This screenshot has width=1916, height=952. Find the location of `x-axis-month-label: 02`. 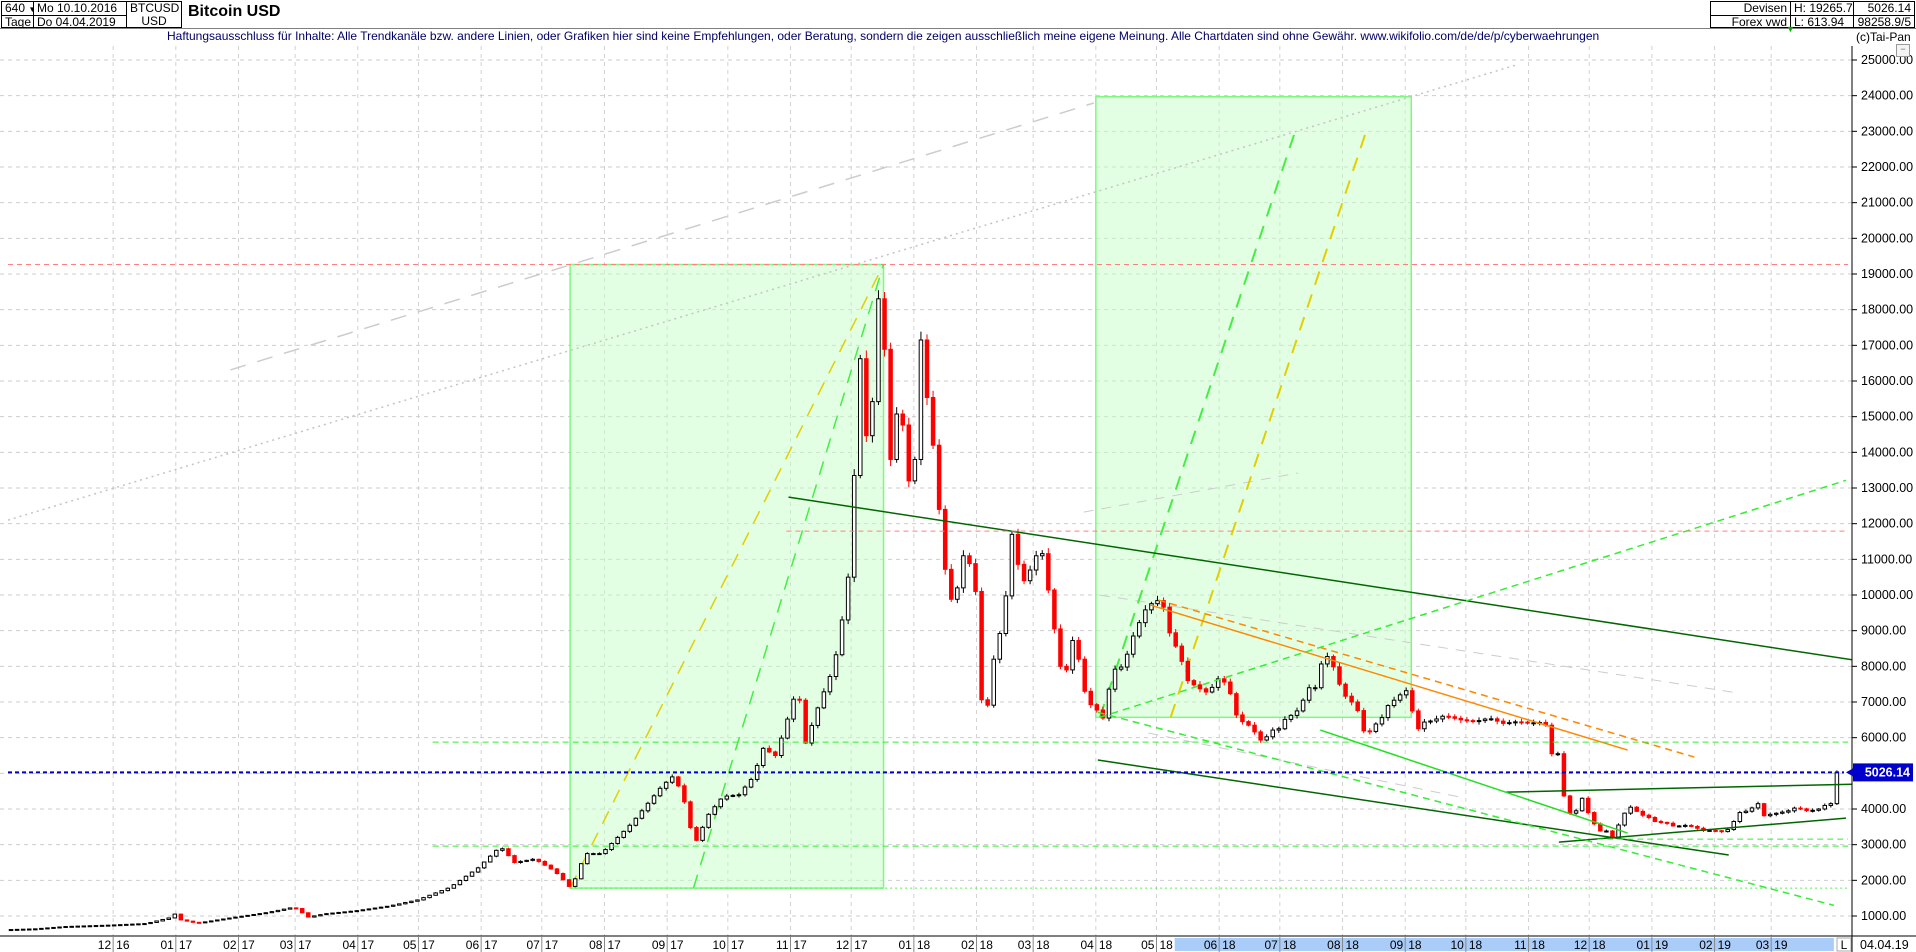

x-axis-month-label: 02 is located at coordinates (1706, 945).